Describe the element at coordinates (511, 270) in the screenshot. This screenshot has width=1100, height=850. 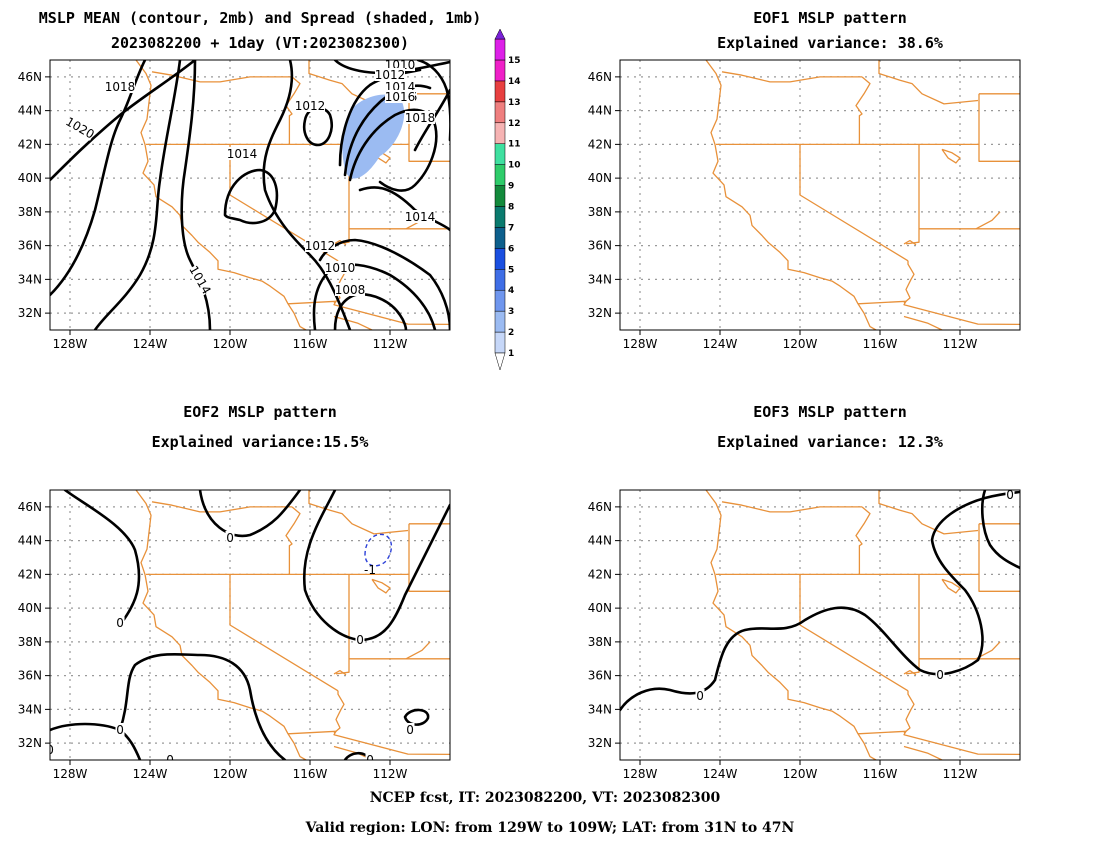
I see `colorbar-label: 5` at that location.